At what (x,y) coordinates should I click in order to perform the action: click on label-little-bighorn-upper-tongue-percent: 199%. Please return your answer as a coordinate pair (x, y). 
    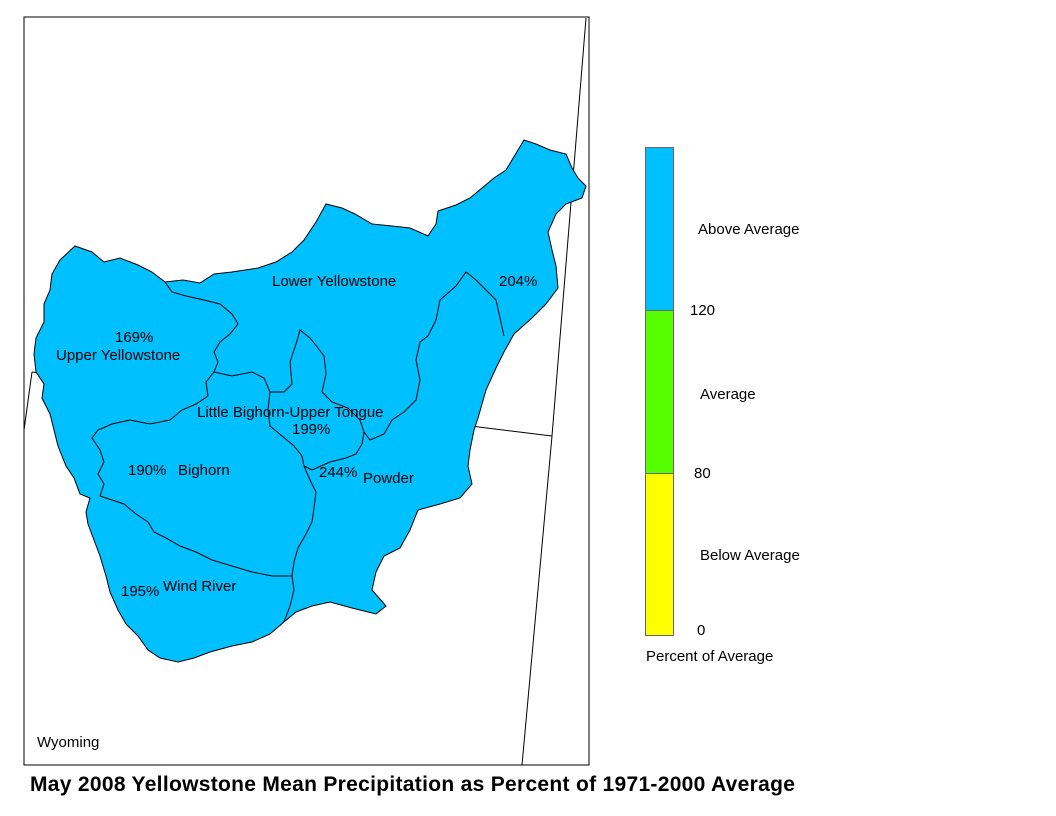
    Looking at the image, I should click on (311, 429).